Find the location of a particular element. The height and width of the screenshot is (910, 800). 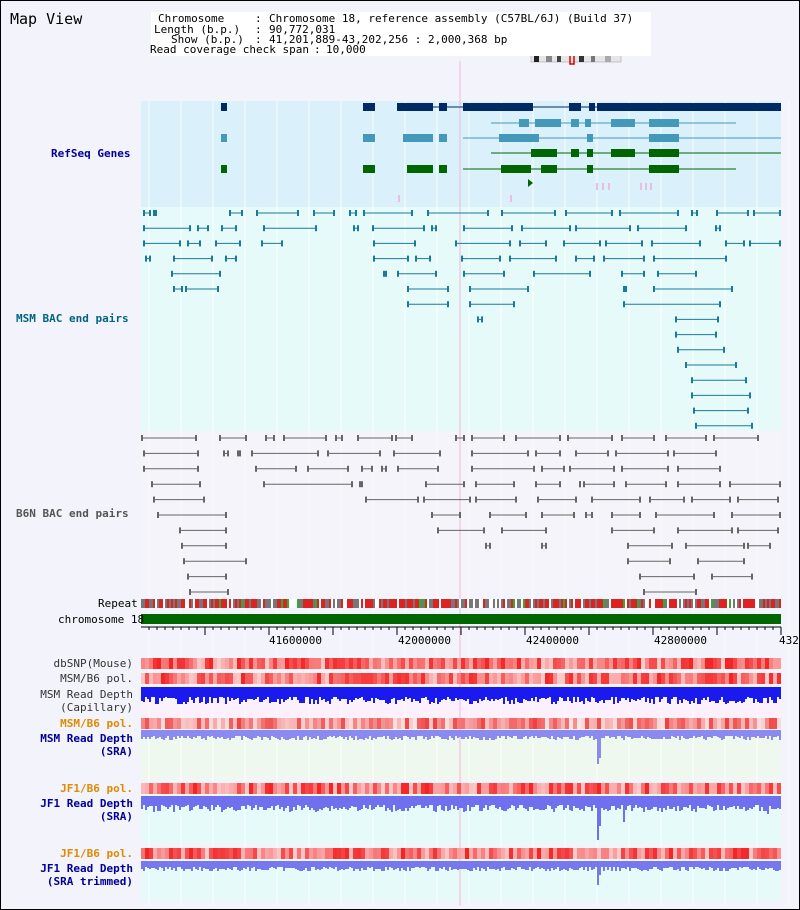

track-label-jf1-depth-sra: JF1 Read Depth is located at coordinates (86, 803).